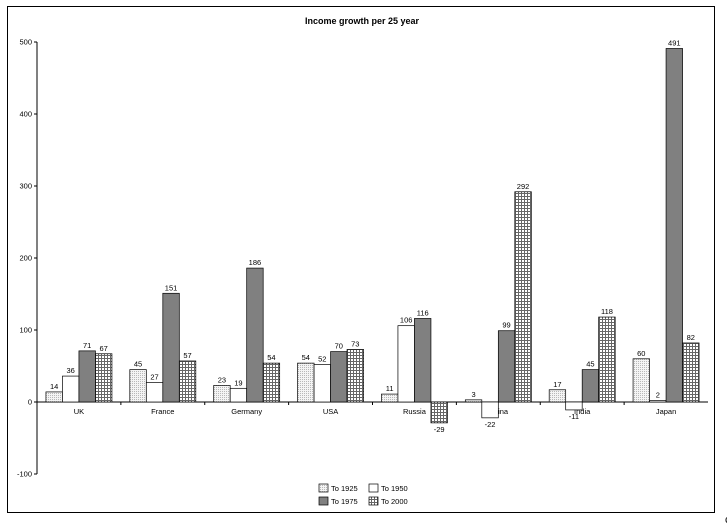  I want to click on legend-label: To 1975, so click(344, 501).